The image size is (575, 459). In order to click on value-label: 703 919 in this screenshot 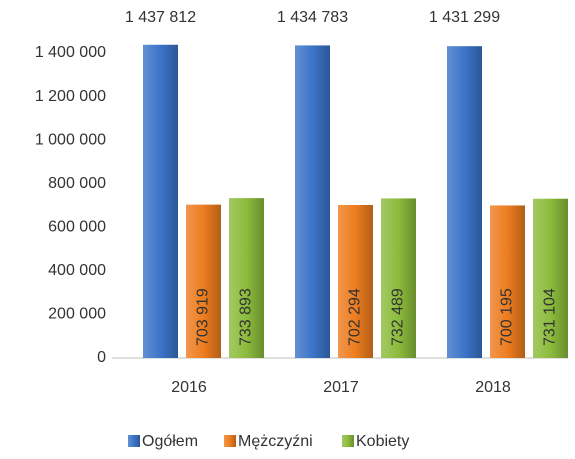, I will do `click(203, 317)`.